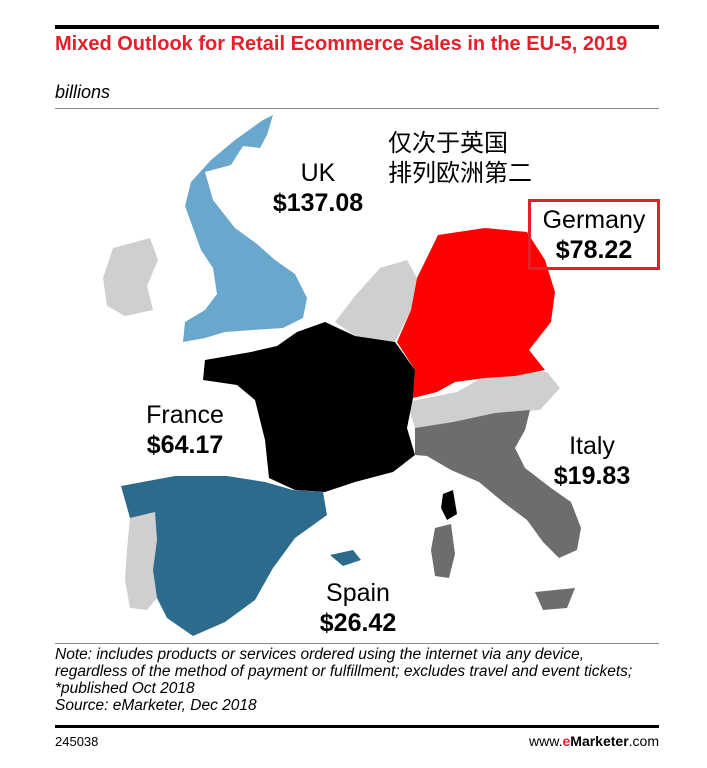  What do you see at coordinates (318, 173) in the screenshot?
I see `label-uk-name: UK` at bounding box center [318, 173].